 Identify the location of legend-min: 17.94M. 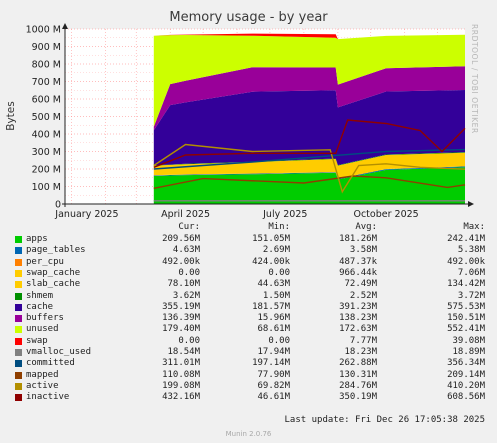
(273, 352).